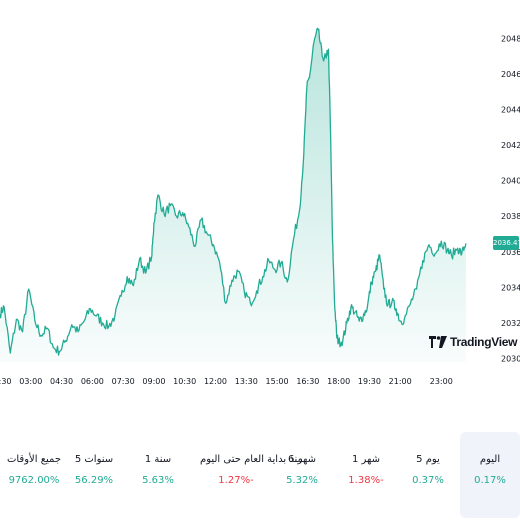  I want to click on y-tick-label: 2032.00, so click(510, 323).